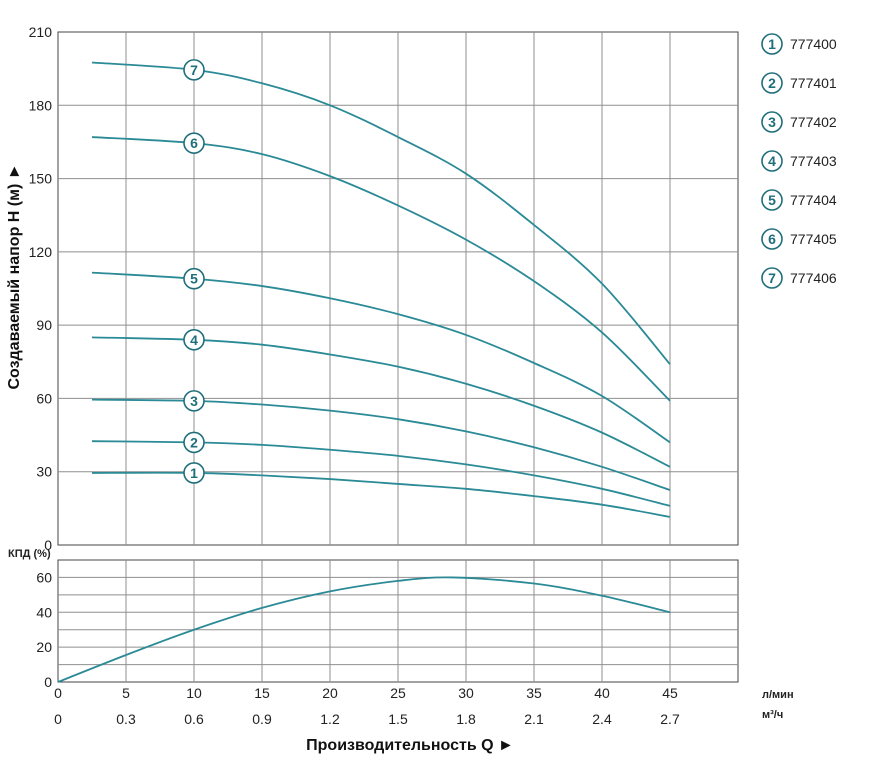 The width and height of the screenshot is (872, 767). I want to click on legend-code-1: 777400, so click(813, 44).